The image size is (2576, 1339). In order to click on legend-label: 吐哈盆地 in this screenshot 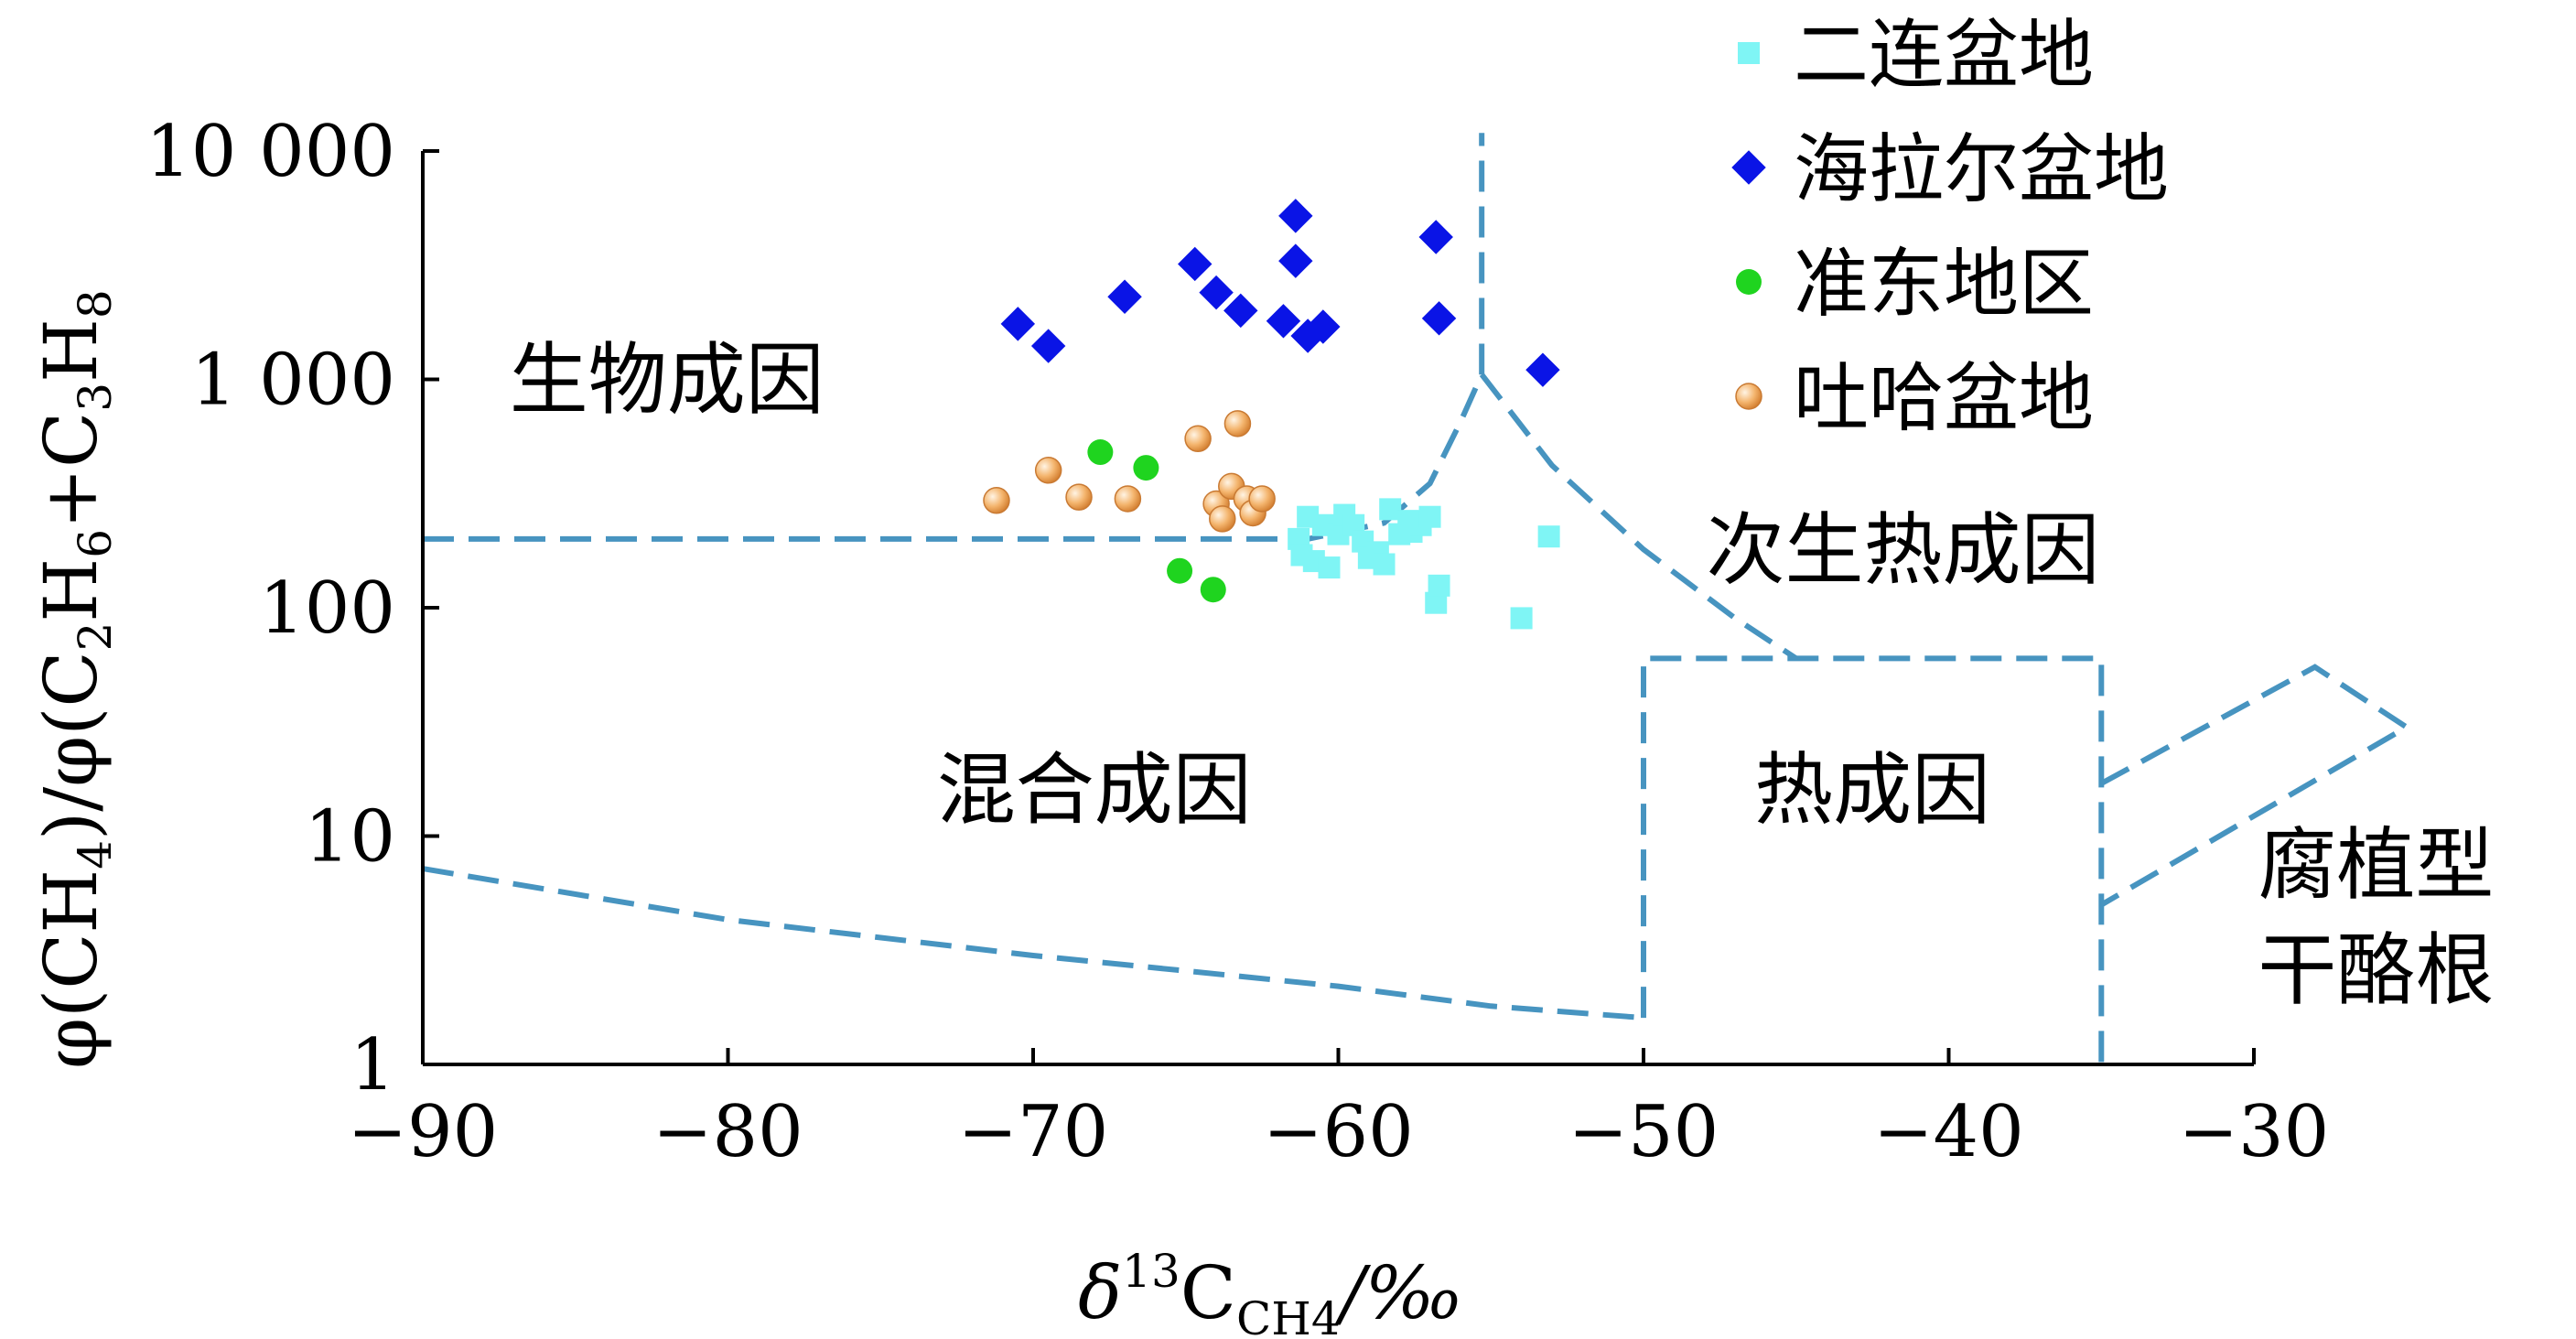, I will do `click(1944, 398)`.